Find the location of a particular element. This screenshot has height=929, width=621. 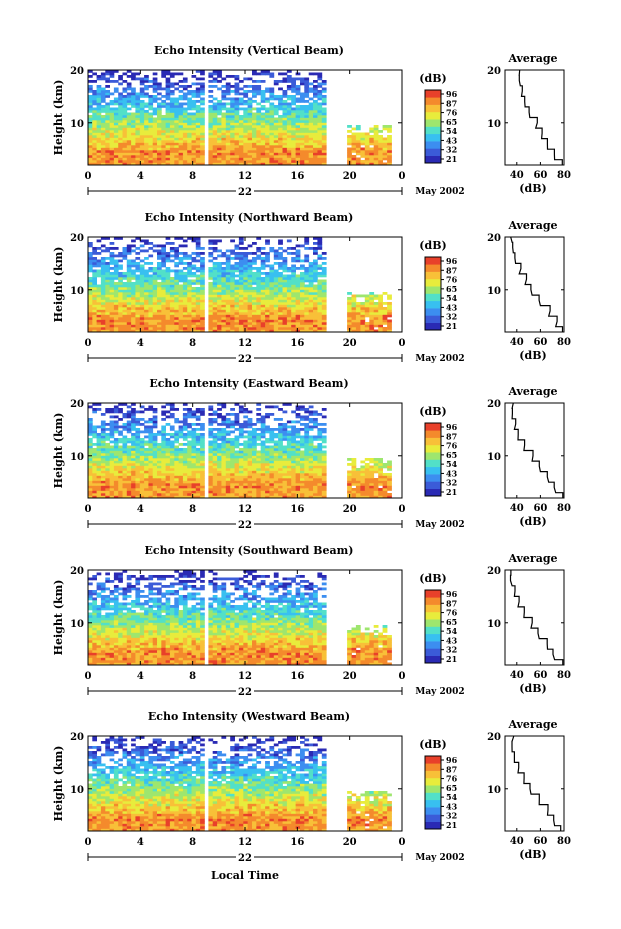

profile-x-tick-label: 80 is located at coordinates (564, 175).